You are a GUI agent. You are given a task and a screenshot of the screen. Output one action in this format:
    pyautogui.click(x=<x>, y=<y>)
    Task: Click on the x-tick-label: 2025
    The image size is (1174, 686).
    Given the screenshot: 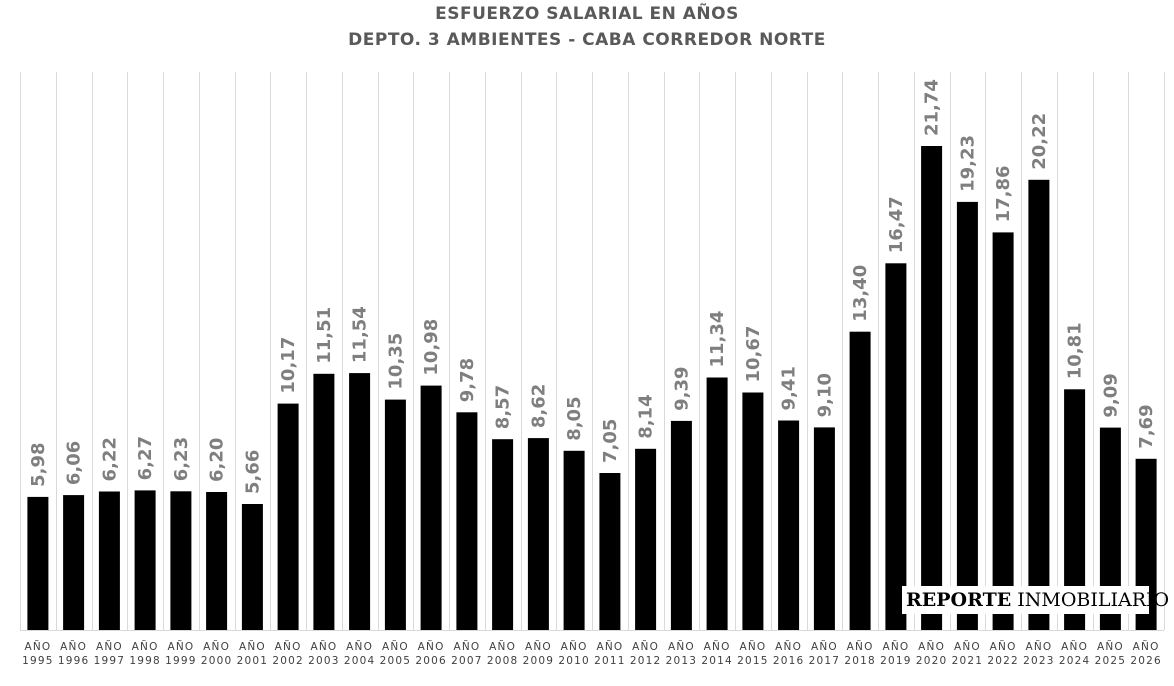 What is the action you would take?
    pyautogui.click(x=1111, y=661)
    